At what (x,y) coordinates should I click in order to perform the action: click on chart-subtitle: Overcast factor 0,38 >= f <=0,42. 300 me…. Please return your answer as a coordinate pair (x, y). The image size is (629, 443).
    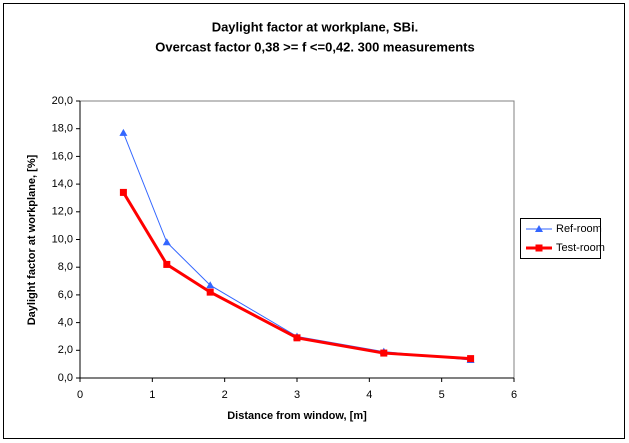
    Looking at the image, I should click on (314, 46).